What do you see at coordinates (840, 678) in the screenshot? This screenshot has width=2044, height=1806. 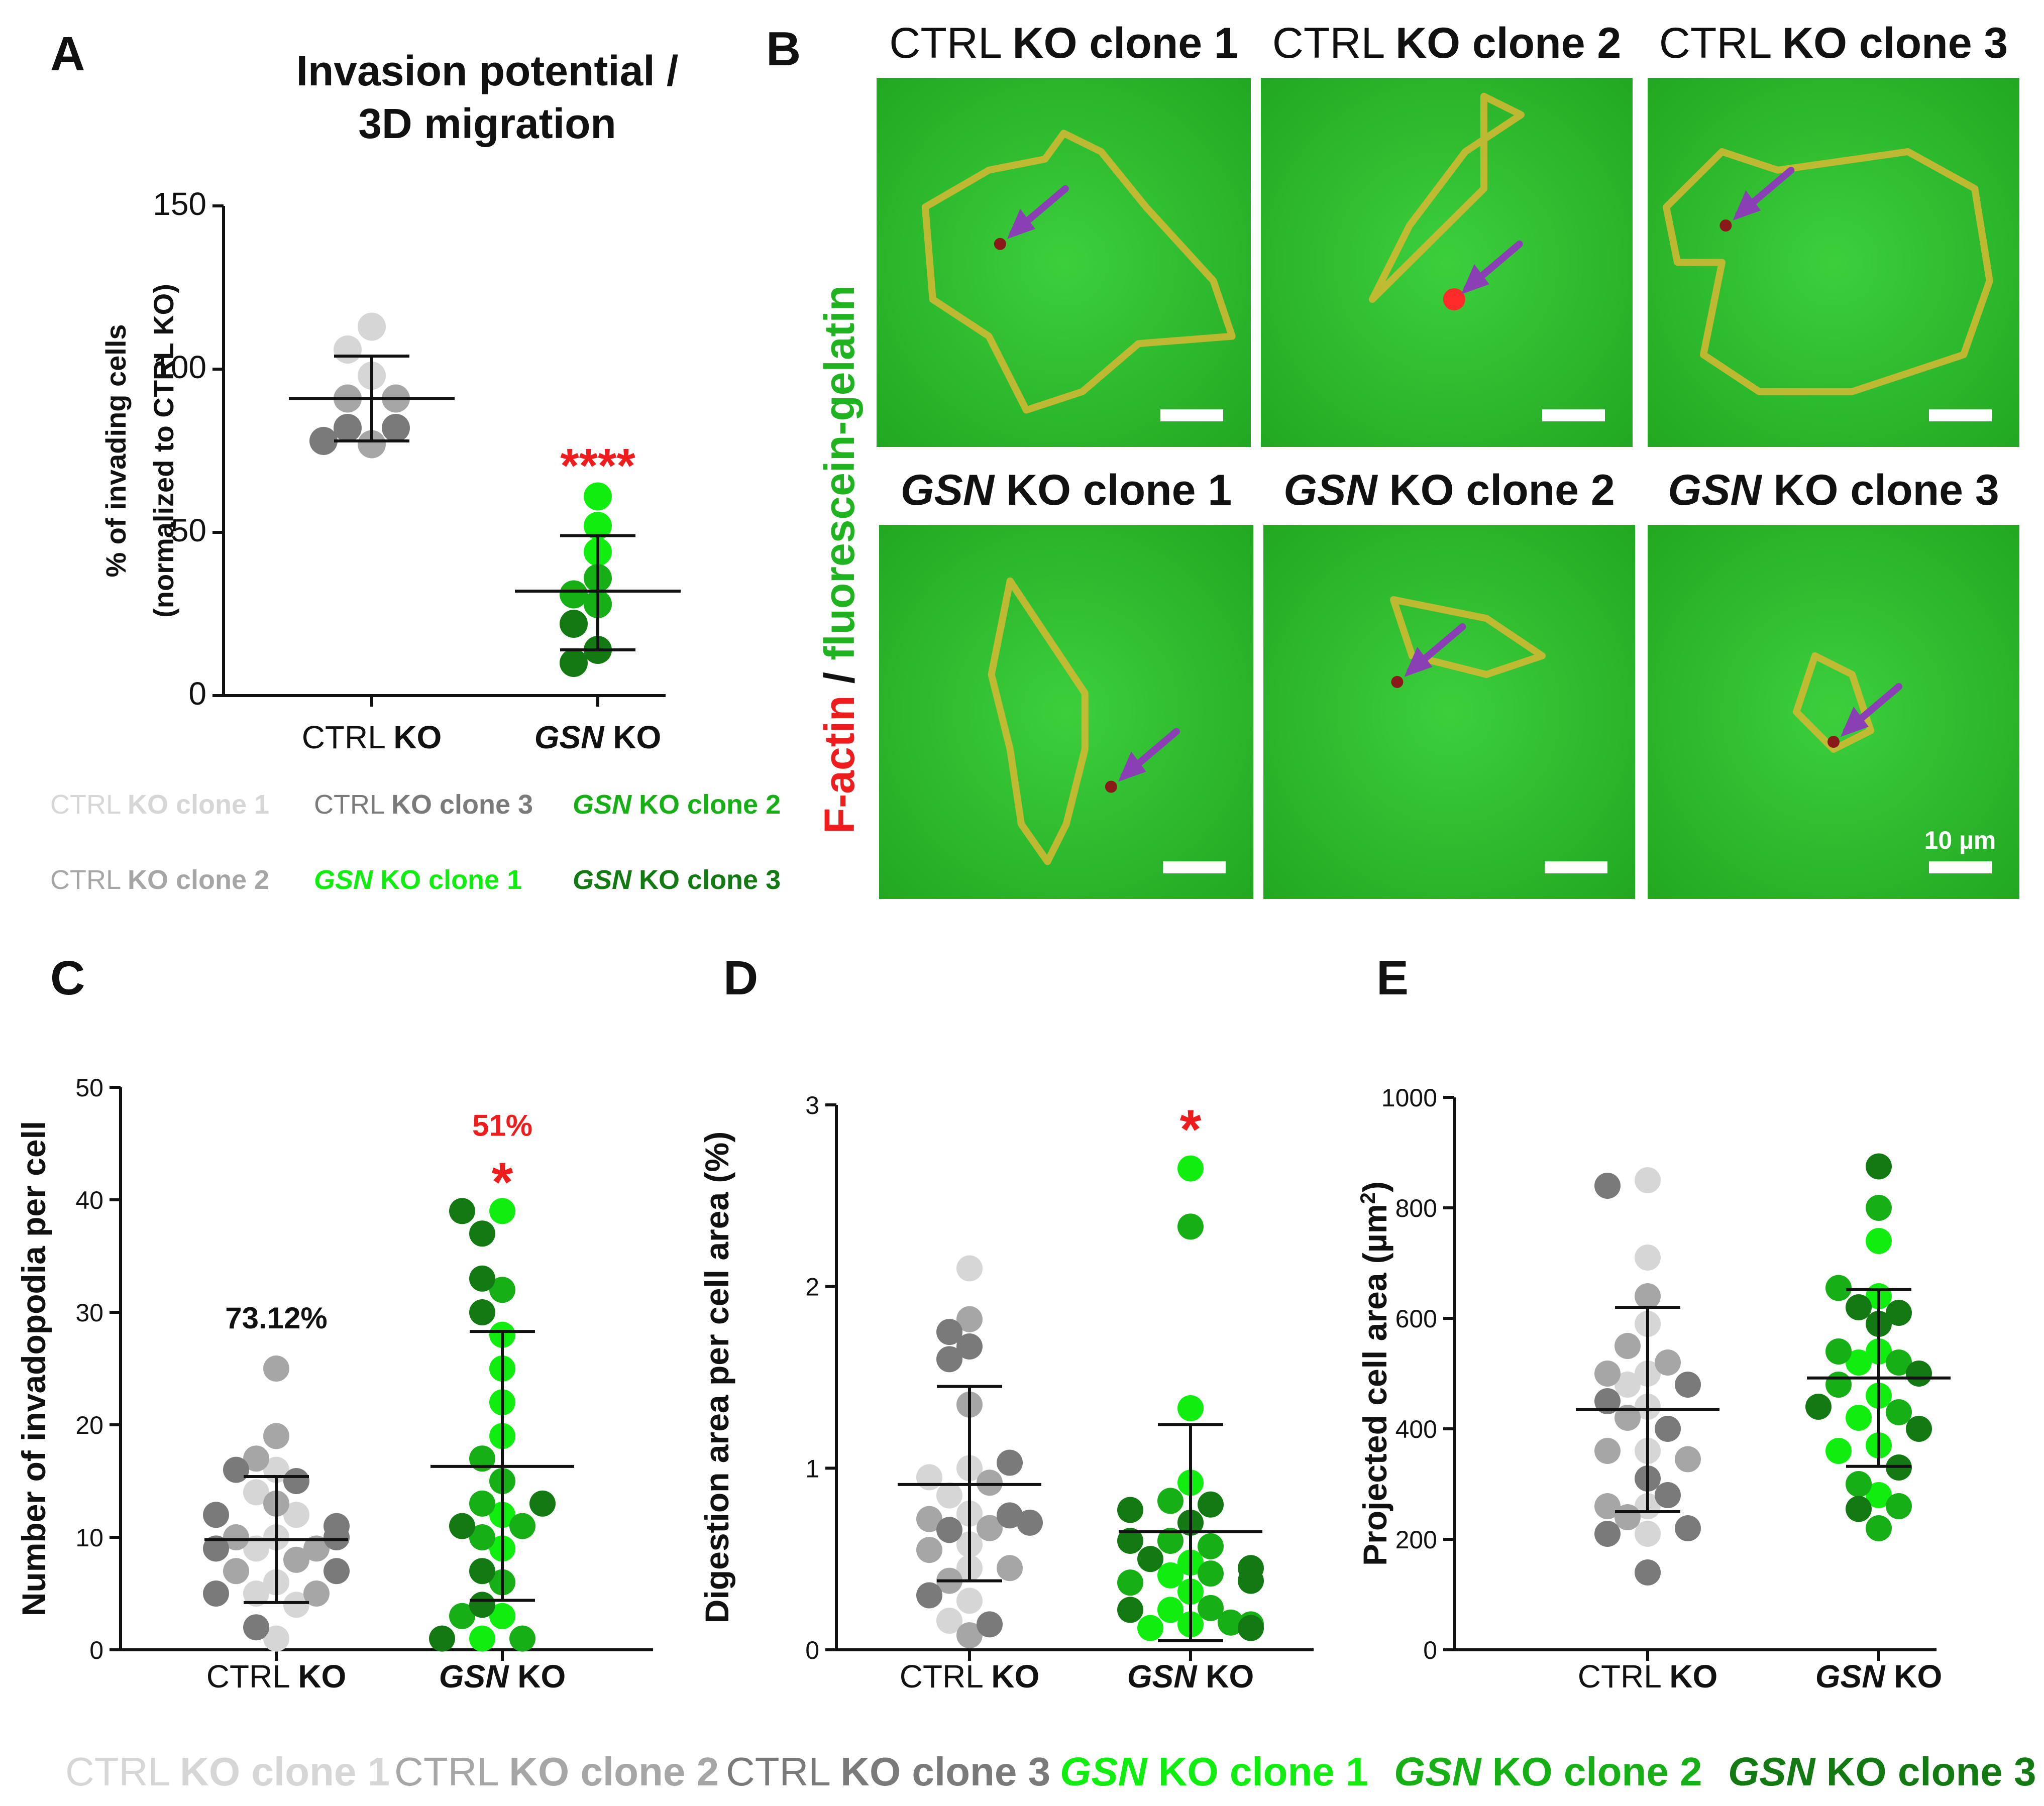 I see `side-label-sep: /` at bounding box center [840, 678].